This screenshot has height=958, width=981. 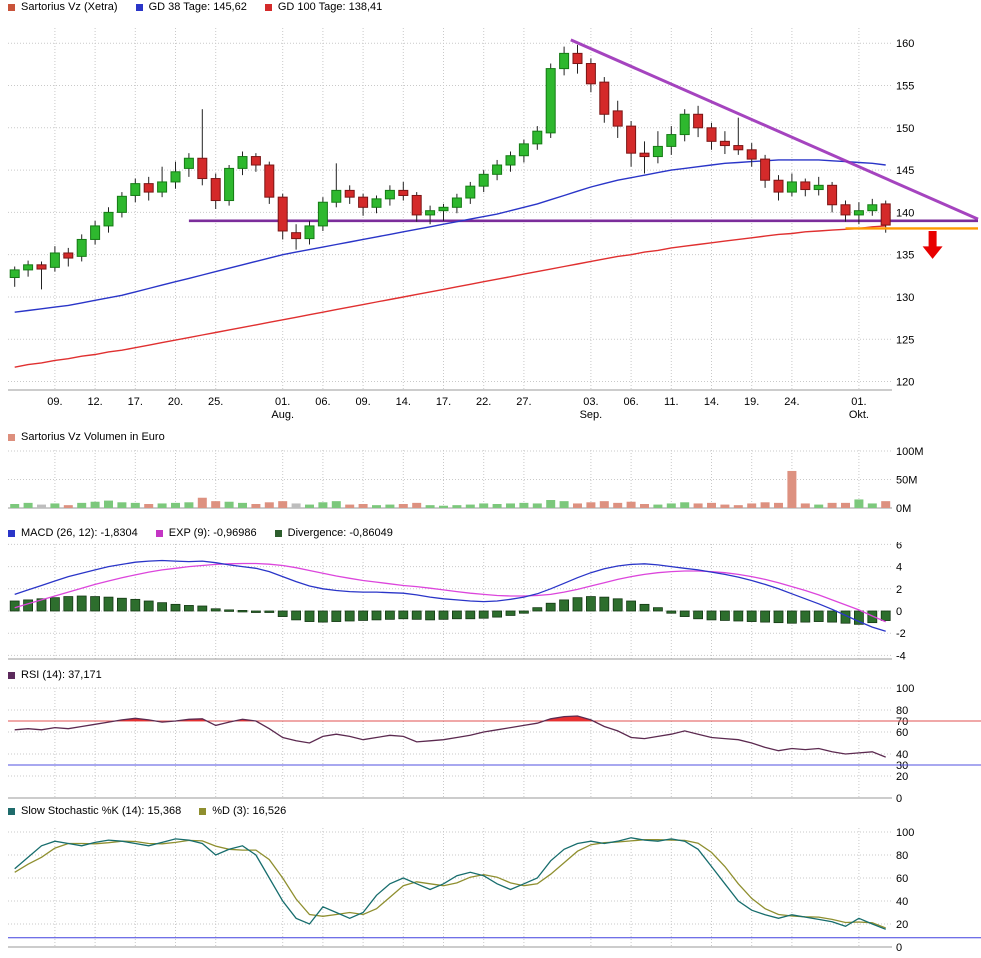 What do you see at coordinates (523, 402) in the screenshot?
I see `svg-text: 27.` at bounding box center [523, 402].